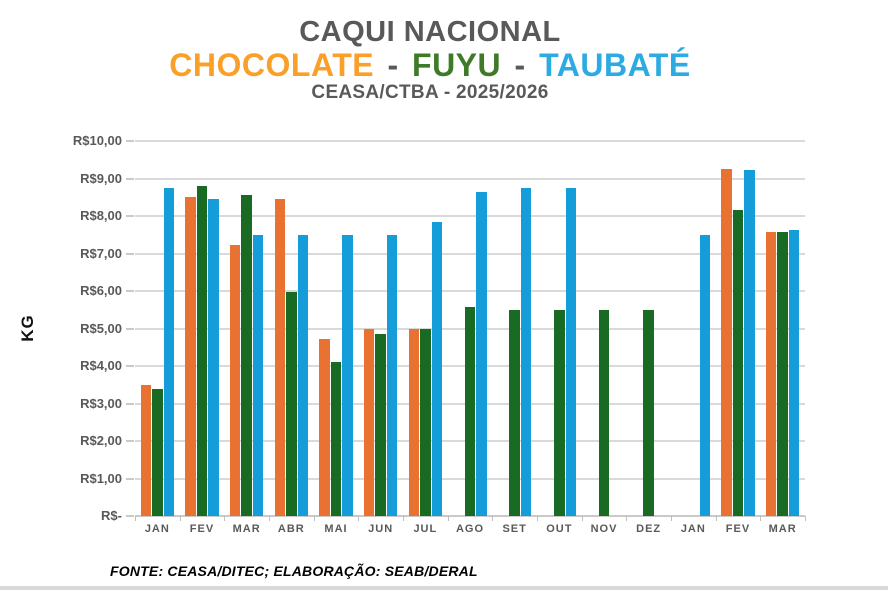  I want to click on y-tick-label: R$-, so click(111, 515).